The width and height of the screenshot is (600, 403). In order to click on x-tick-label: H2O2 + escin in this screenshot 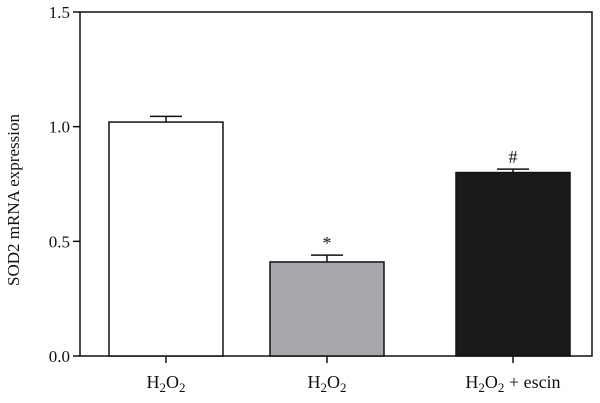, I will do `click(512, 383)`.